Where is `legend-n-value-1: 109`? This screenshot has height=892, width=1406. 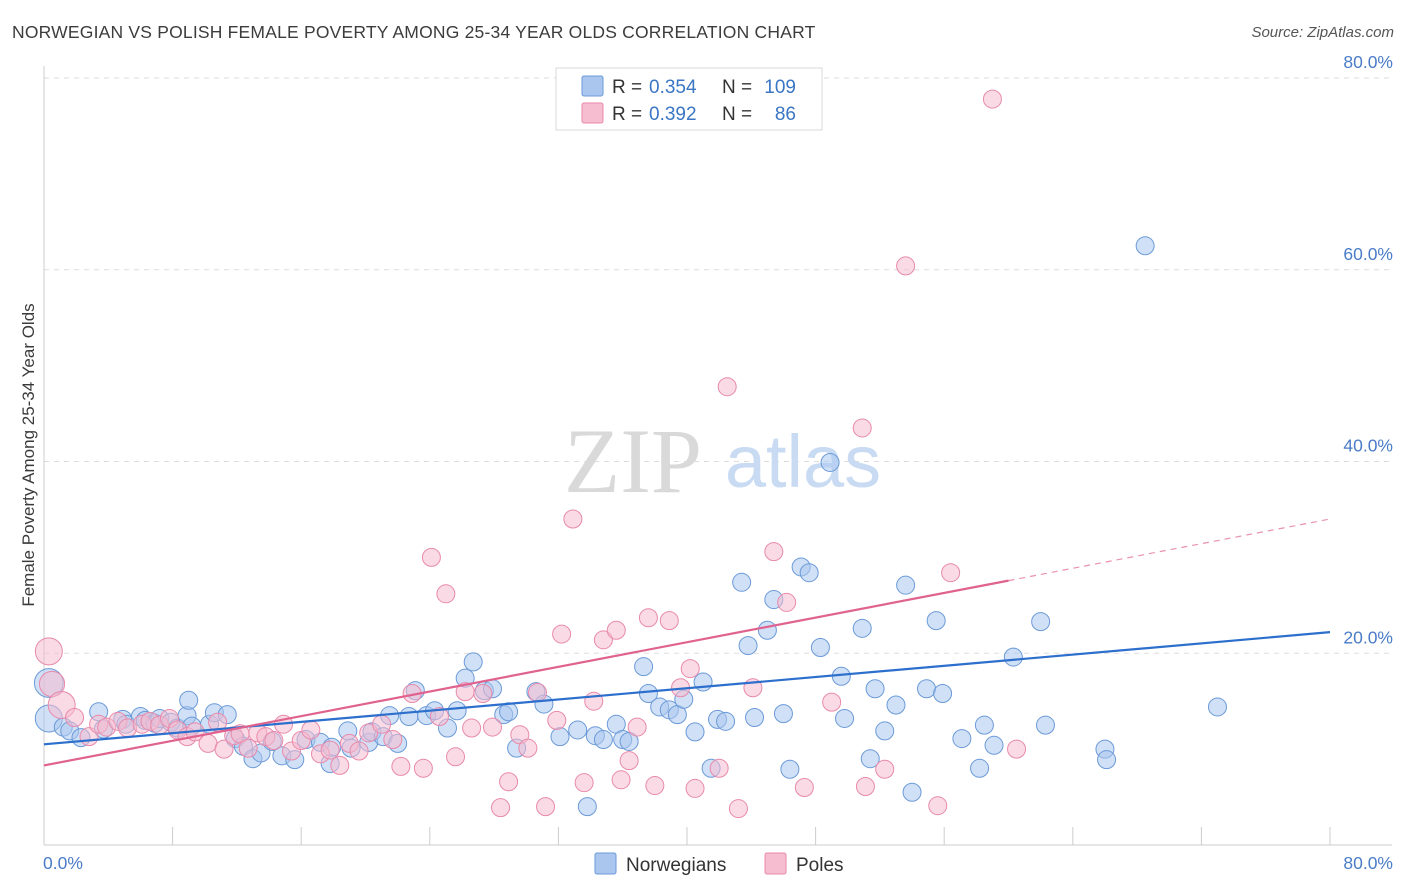
legend-n-value-1: 109 is located at coordinates (780, 87).